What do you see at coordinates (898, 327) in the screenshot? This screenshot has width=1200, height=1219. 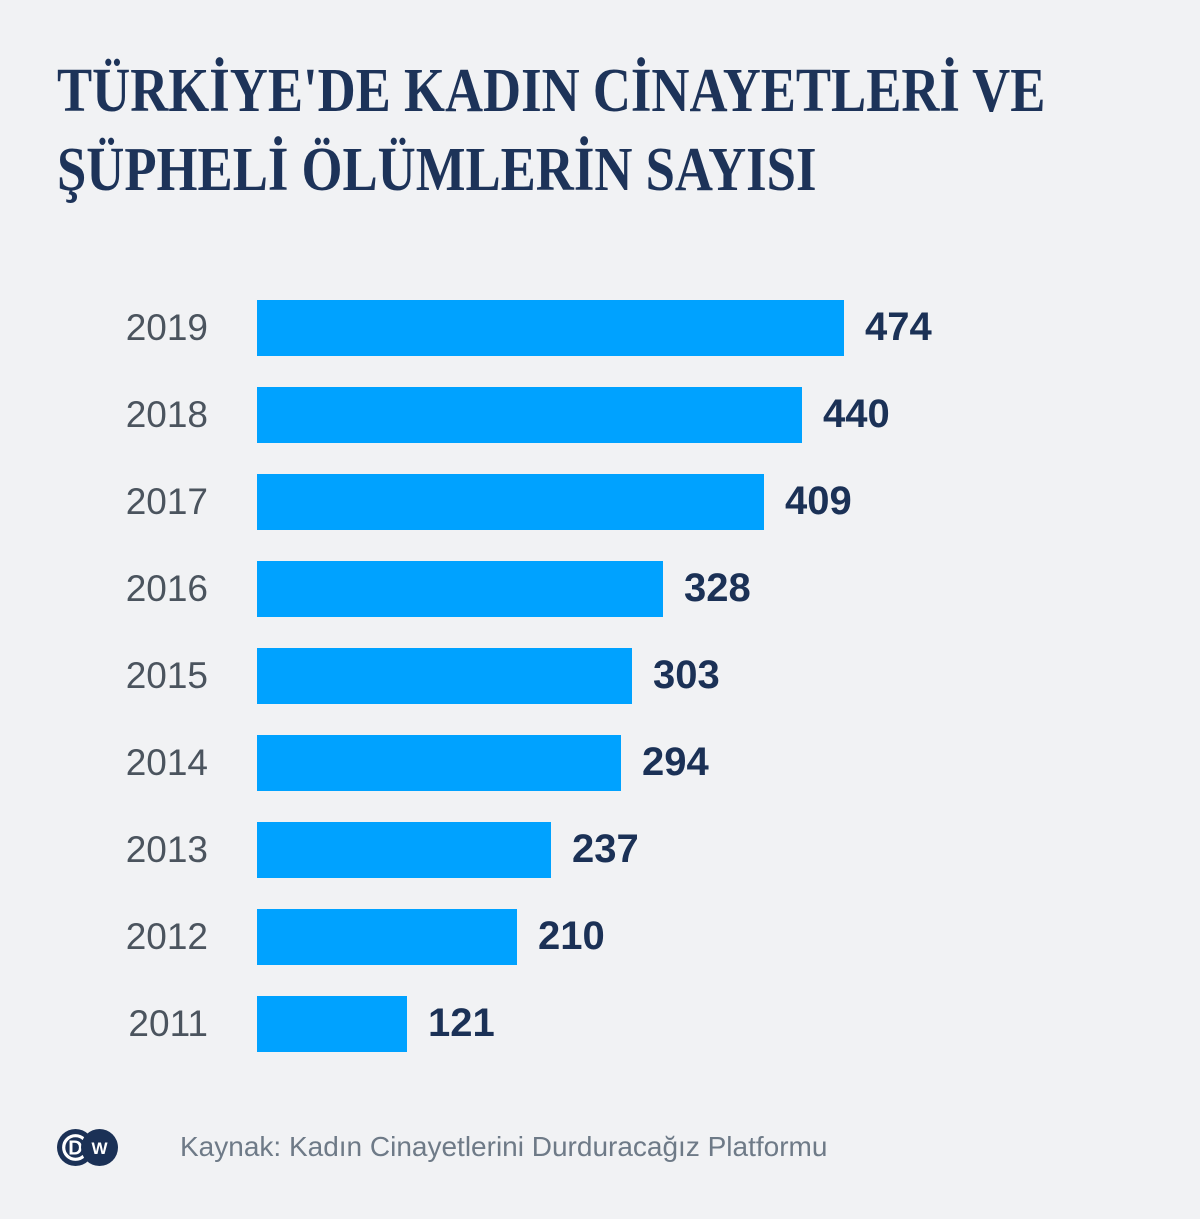 I see `value-label: 474` at bounding box center [898, 327].